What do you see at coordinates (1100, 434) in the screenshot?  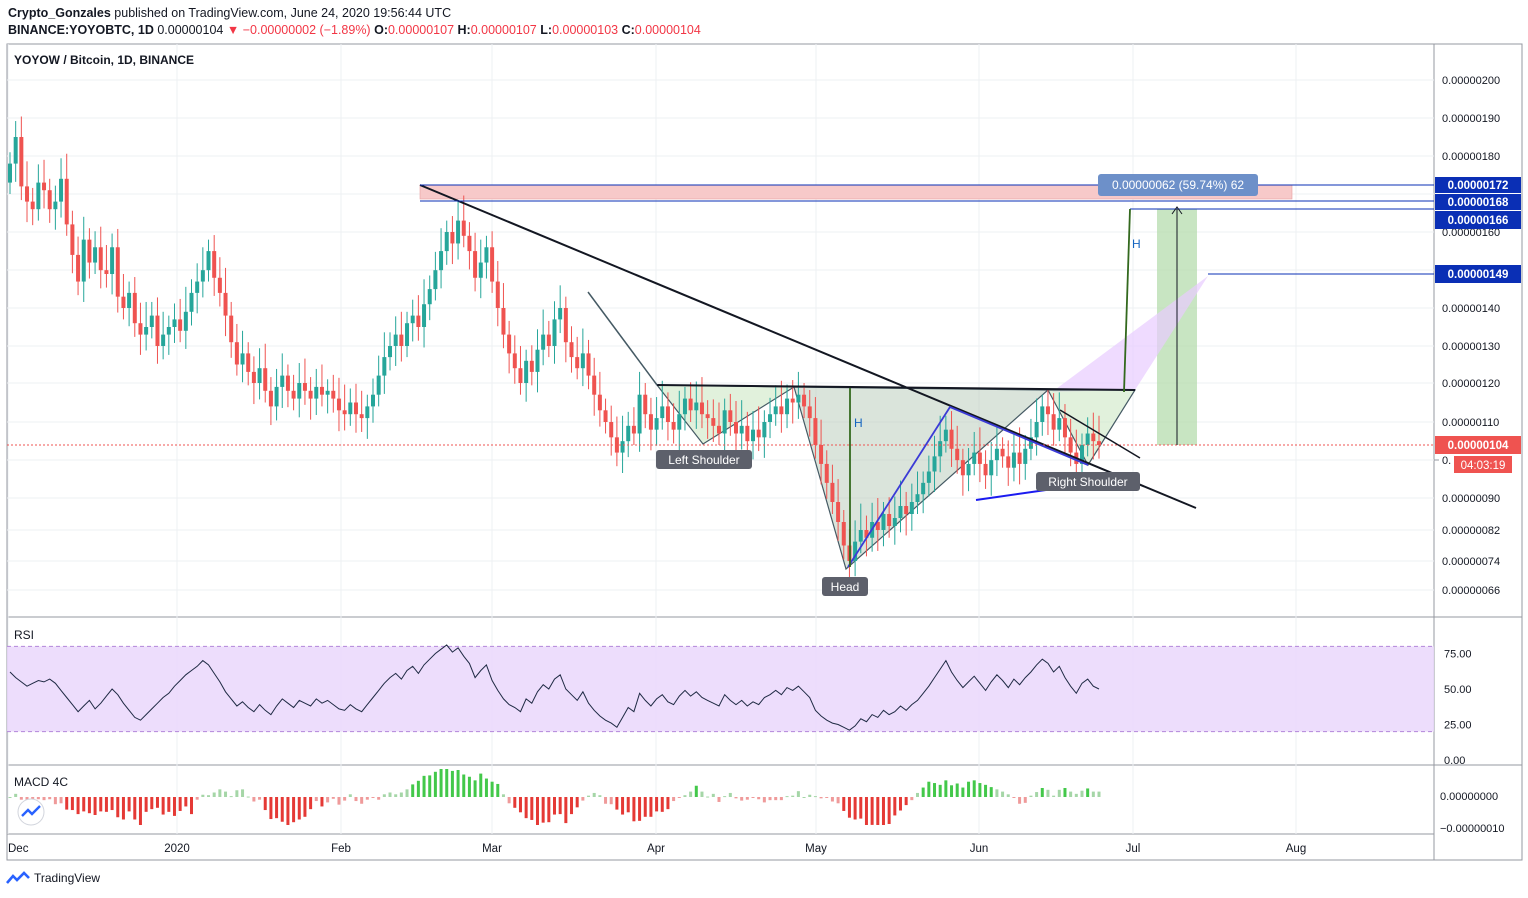 I see `right-shoulder-trendline` at bounding box center [1100, 434].